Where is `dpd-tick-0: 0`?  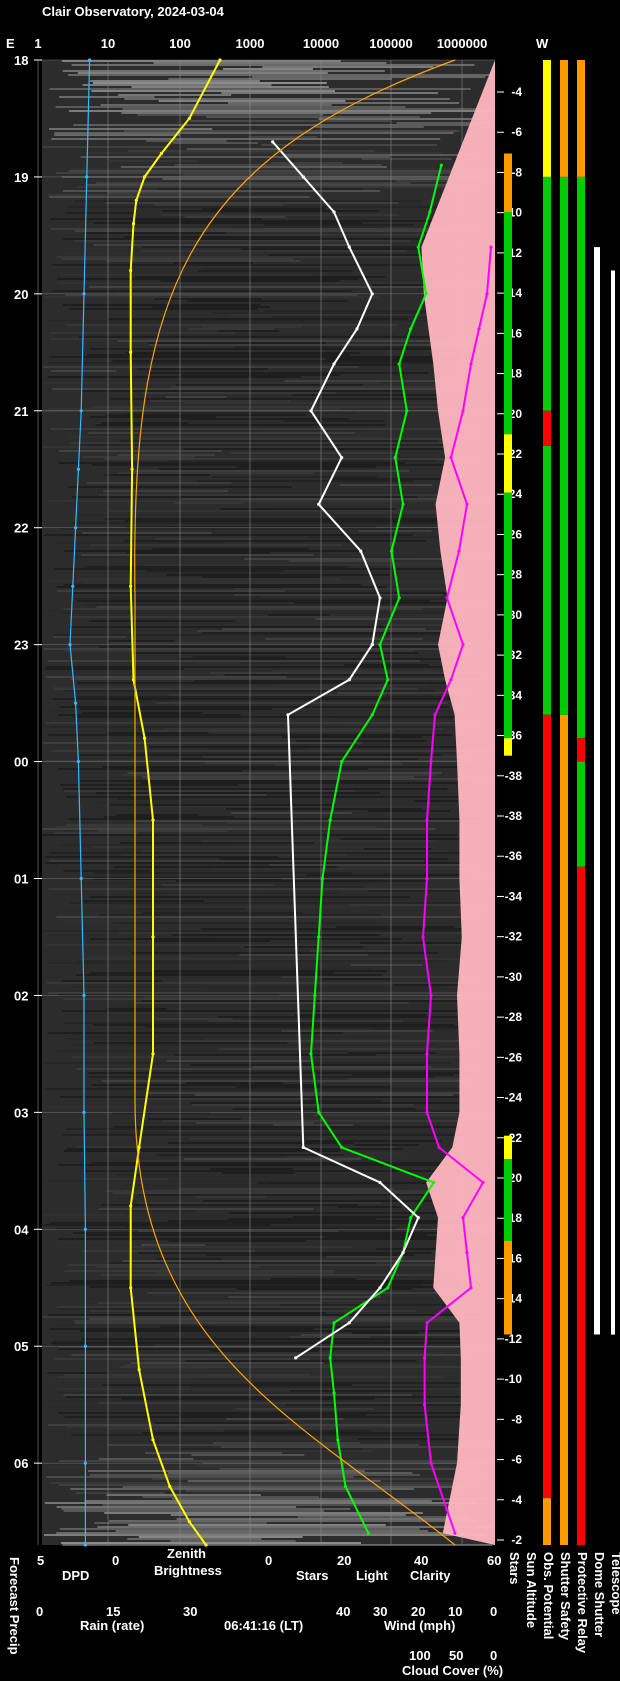
dpd-tick-0: 0 is located at coordinates (115, 1560).